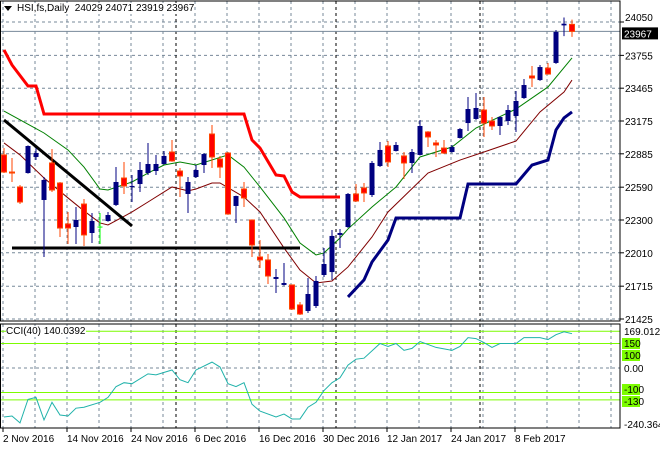  I want to click on x-tick-label: 16 Dec 2016, so click(287, 439).